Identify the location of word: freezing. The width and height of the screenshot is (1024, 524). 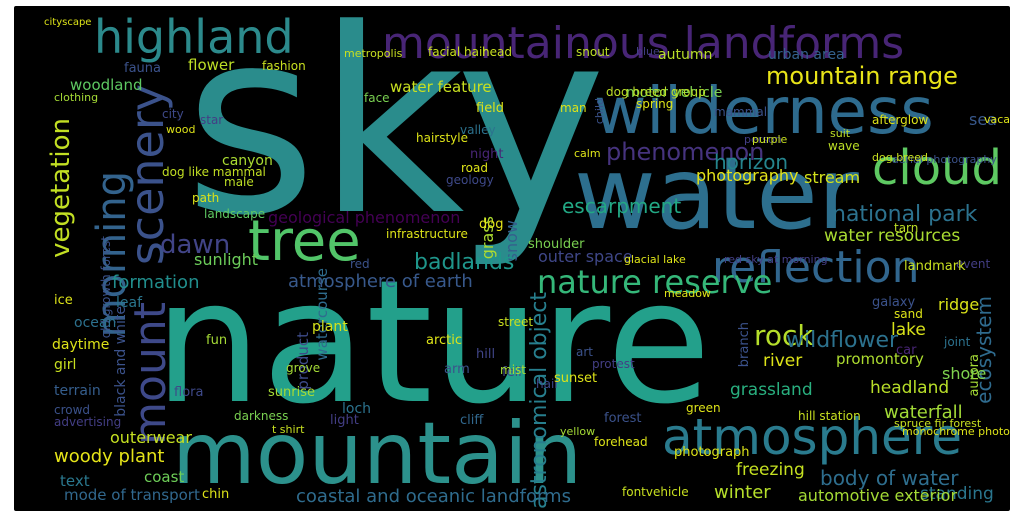
(770, 470).